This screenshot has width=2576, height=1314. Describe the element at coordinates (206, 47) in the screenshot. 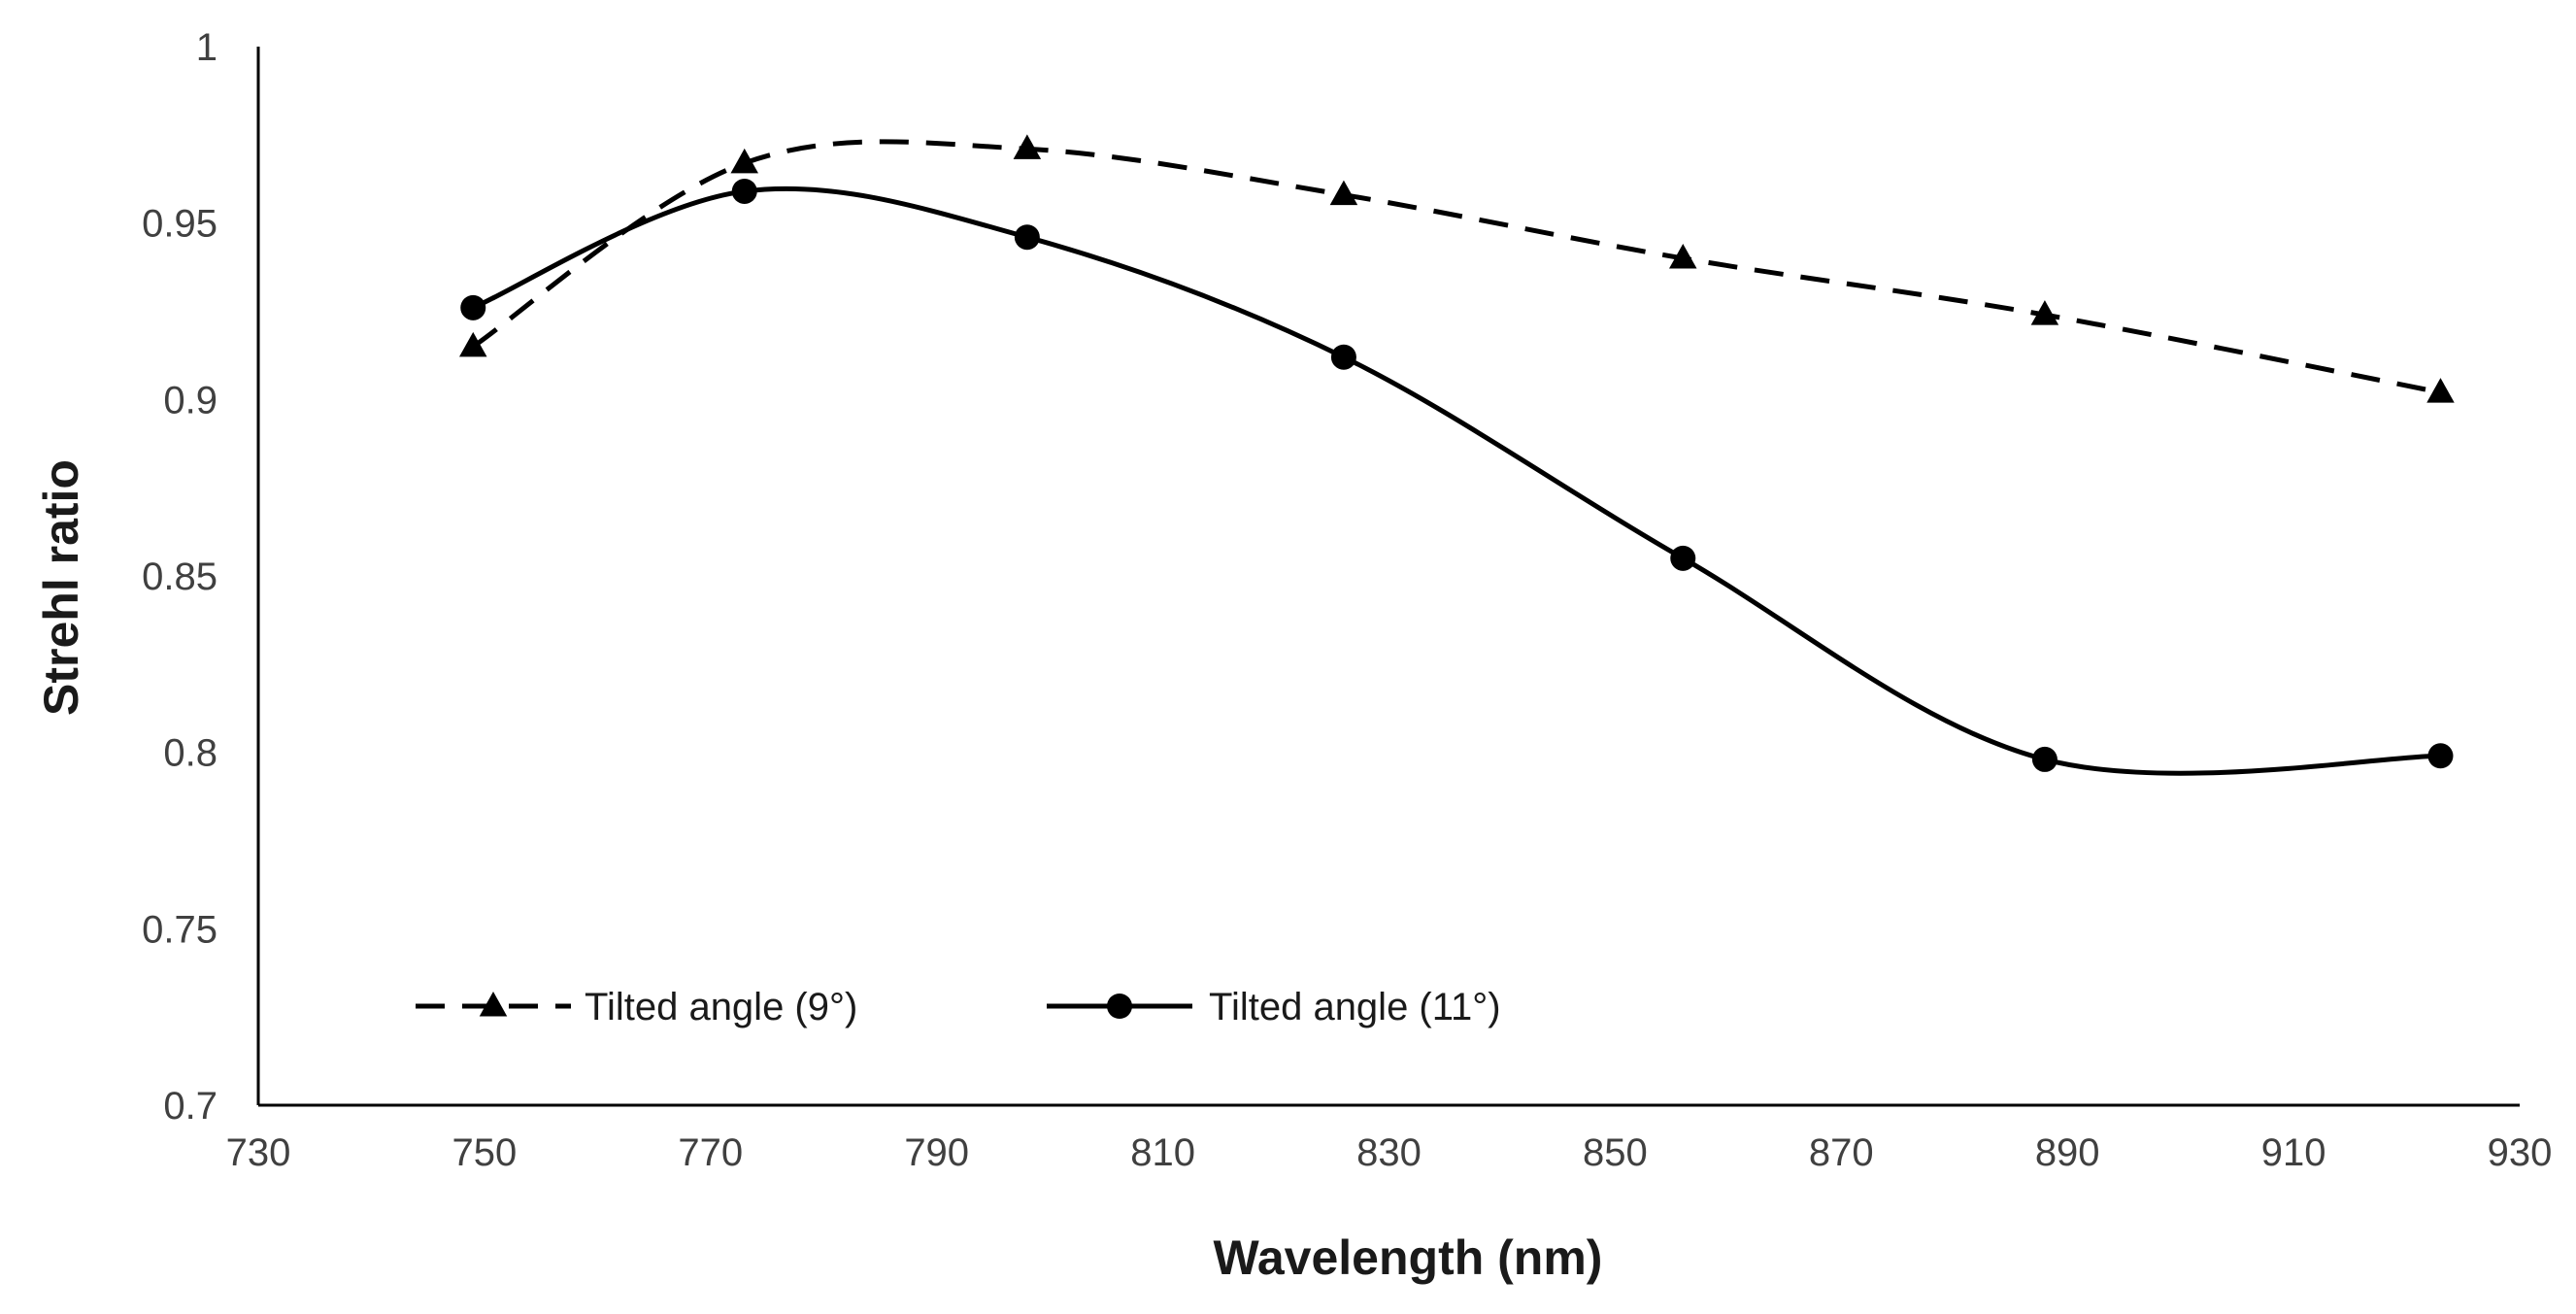

I see `y-tick-label: 1` at that location.